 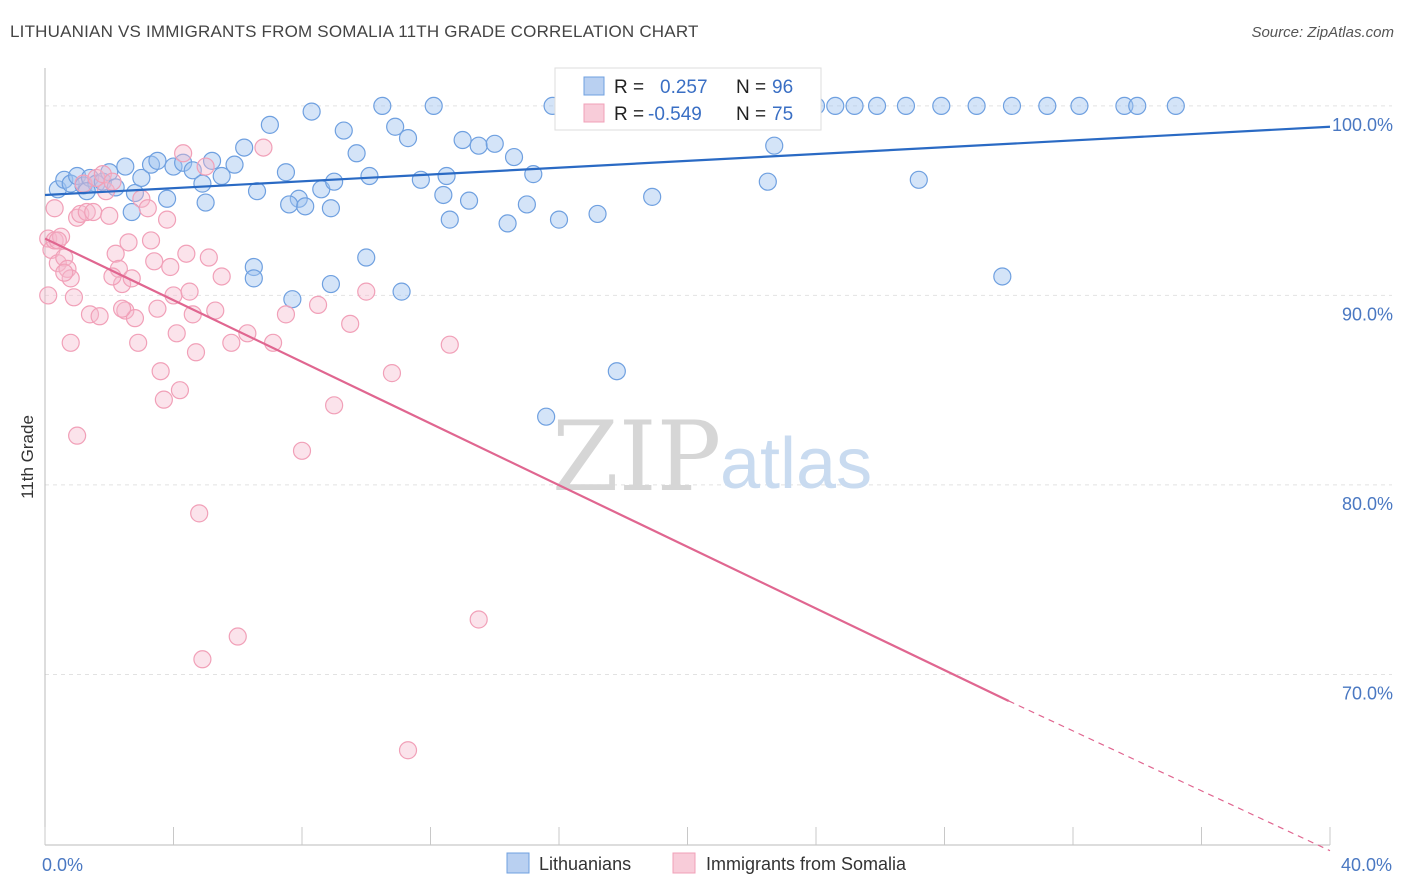 I want to click on legend-n-label-1: N =, so click(x=751, y=87).